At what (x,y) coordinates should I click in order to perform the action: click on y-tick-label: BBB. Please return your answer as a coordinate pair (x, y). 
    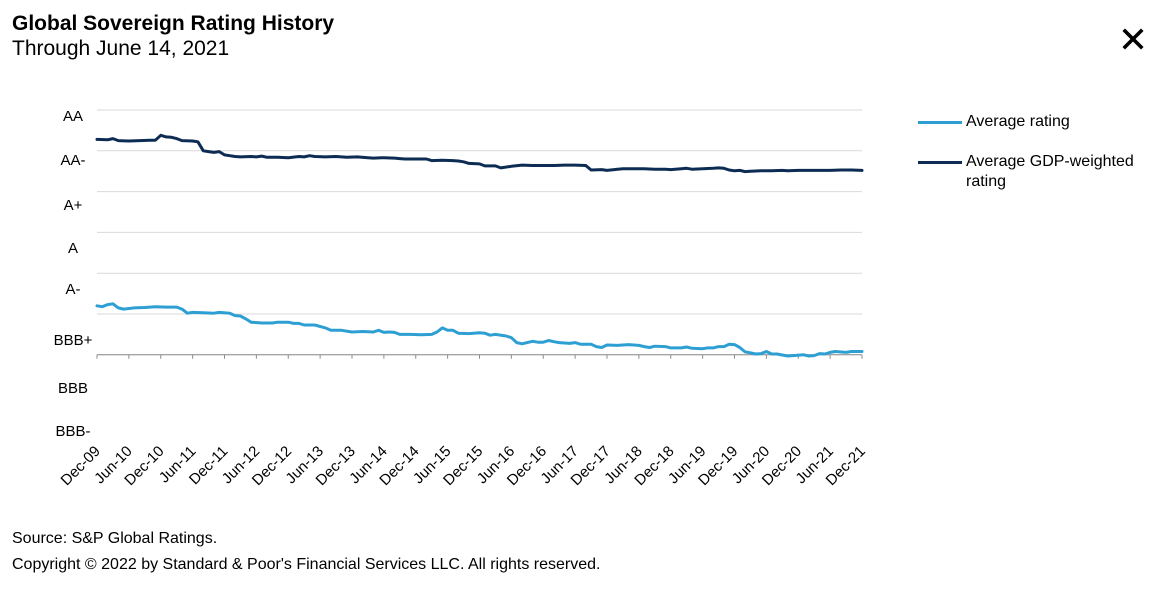
    Looking at the image, I should click on (73, 388).